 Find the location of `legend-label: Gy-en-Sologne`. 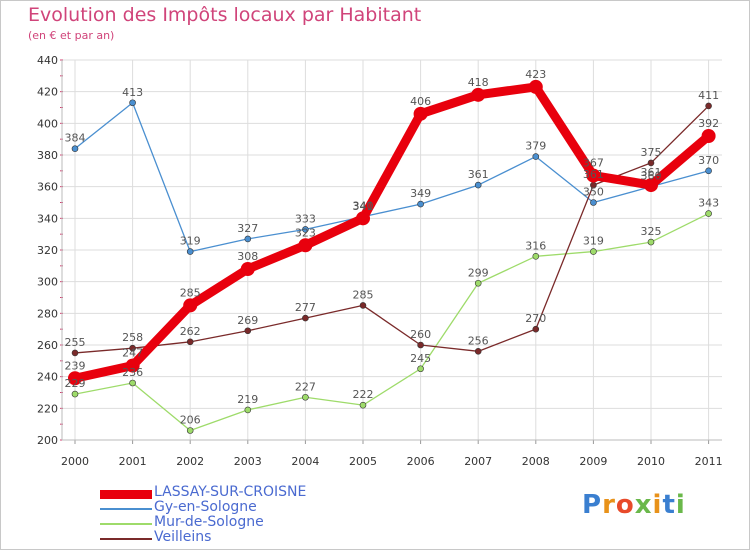

legend-label: Gy-en-Sologne is located at coordinates (205, 507).